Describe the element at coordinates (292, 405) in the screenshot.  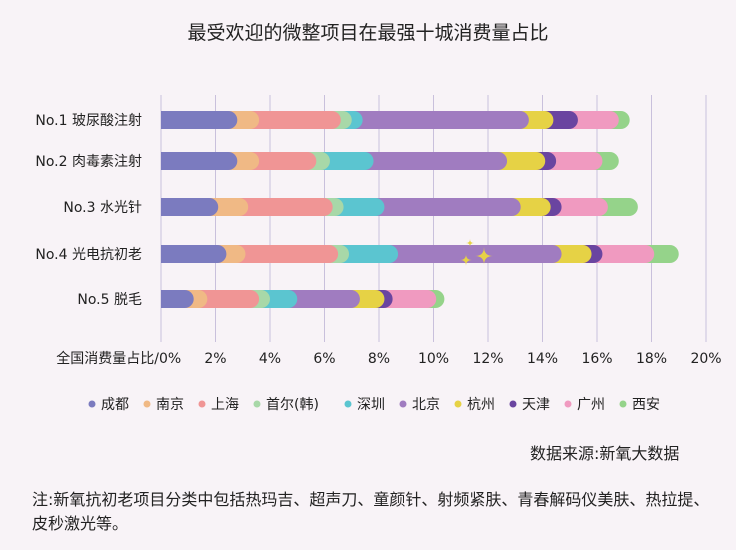
I see `legend-label: 首尔(韩)` at that location.